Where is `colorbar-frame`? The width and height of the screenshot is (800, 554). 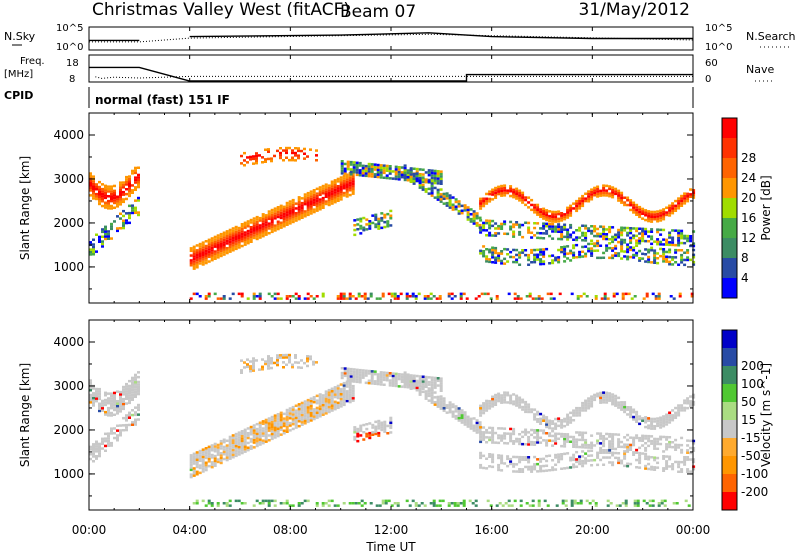 colorbar-frame is located at coordinates (729, 208).